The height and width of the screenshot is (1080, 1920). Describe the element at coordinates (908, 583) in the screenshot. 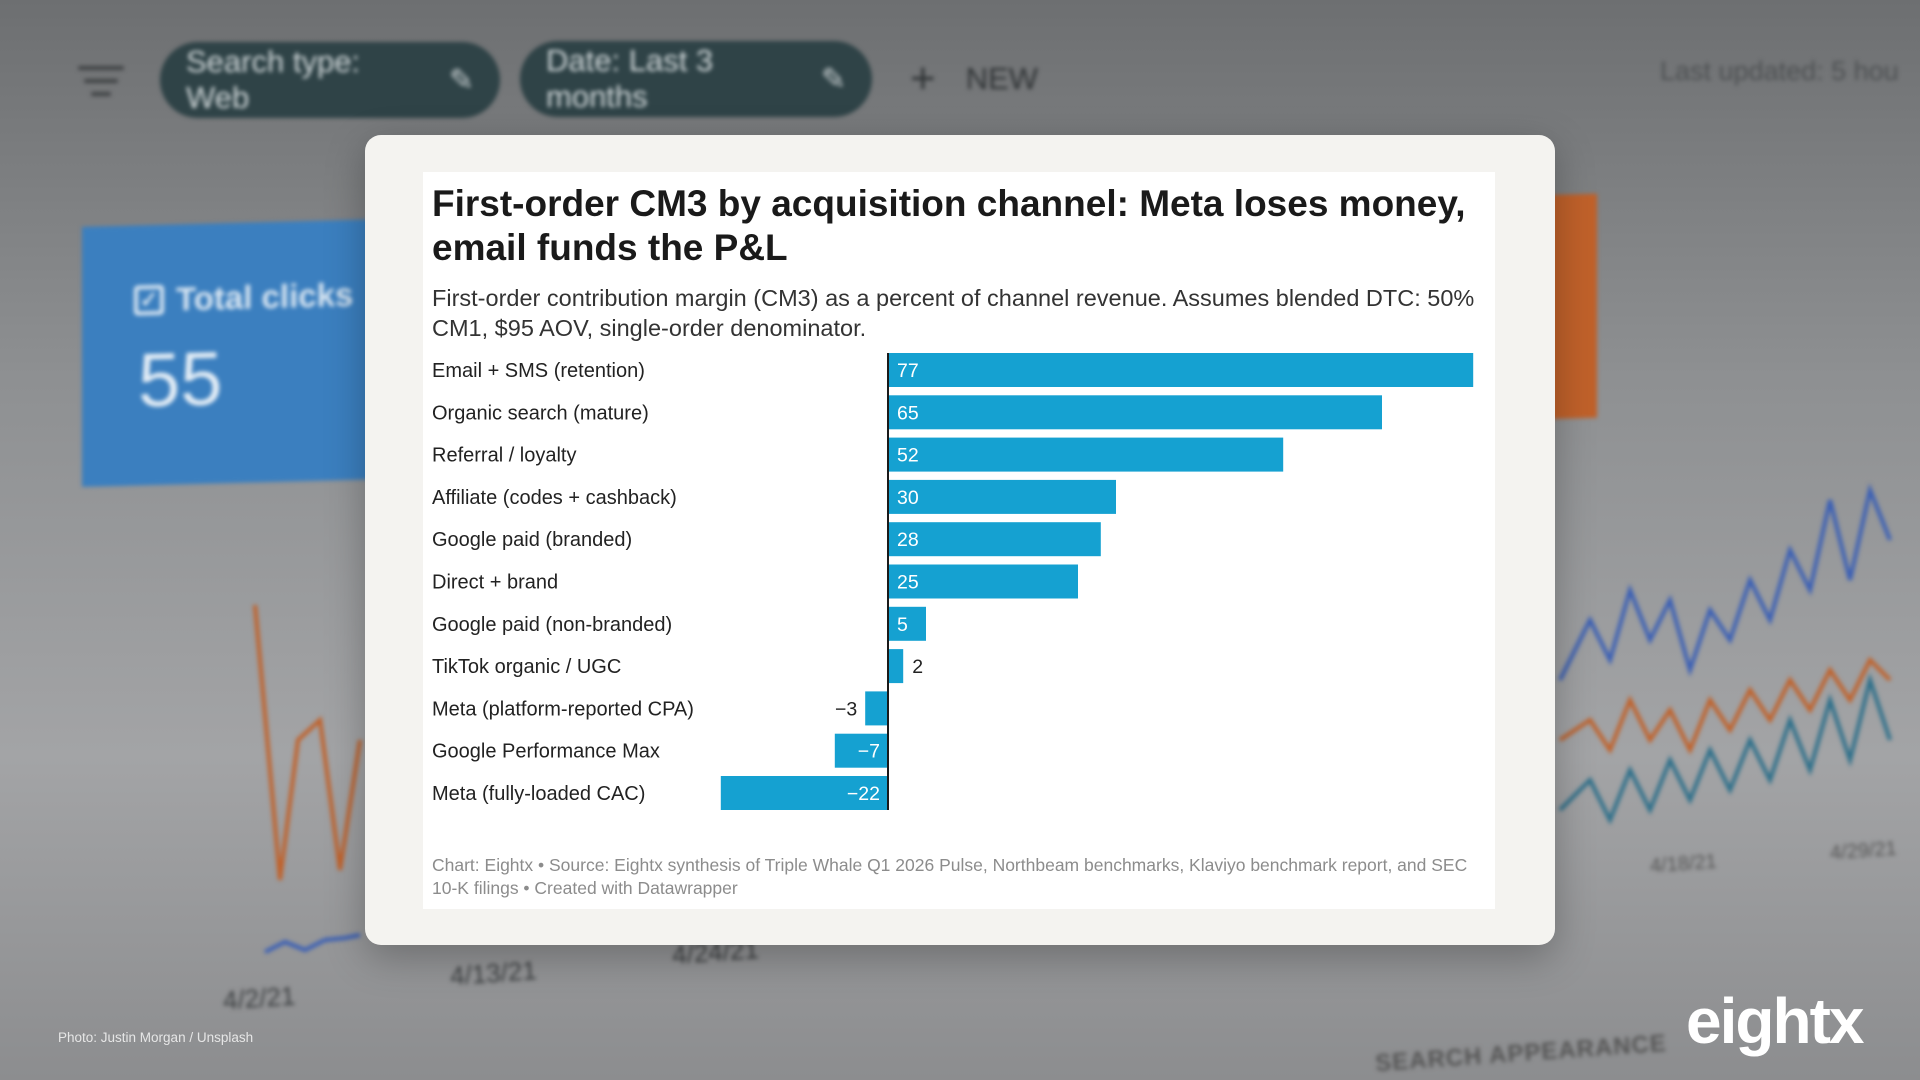

I see `value-label: 25` at that location.